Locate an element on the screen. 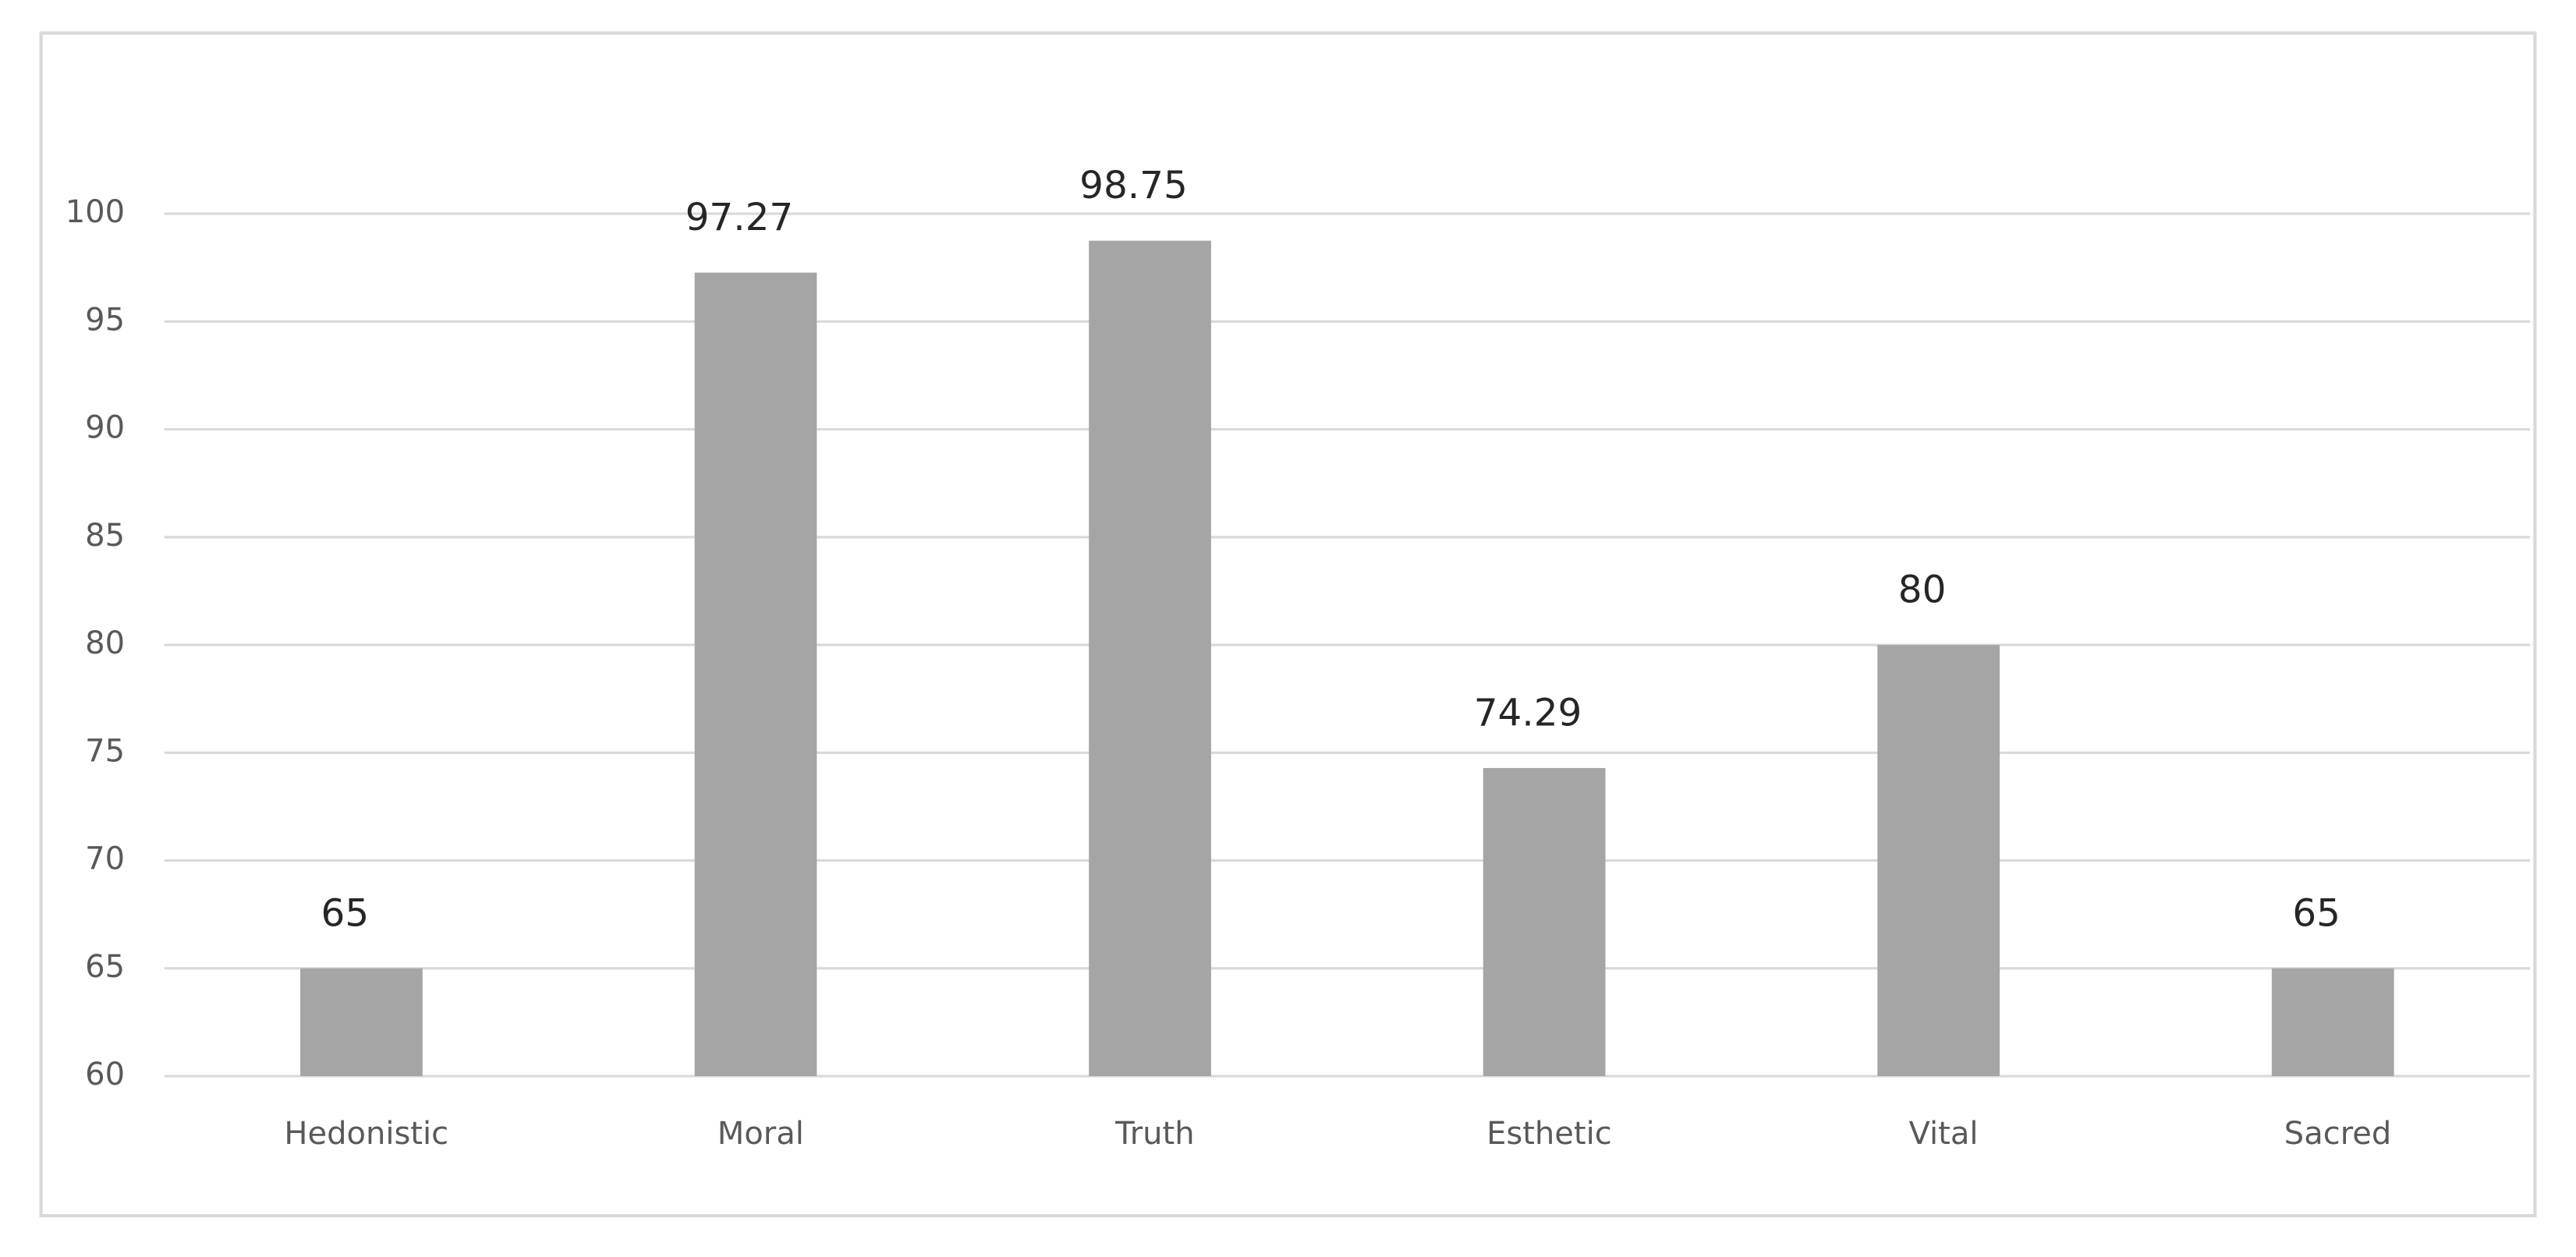 The height and width of the screenshot is (1257, 2576). x-tick-label: Vital is located at coordinates (1944, 1134).